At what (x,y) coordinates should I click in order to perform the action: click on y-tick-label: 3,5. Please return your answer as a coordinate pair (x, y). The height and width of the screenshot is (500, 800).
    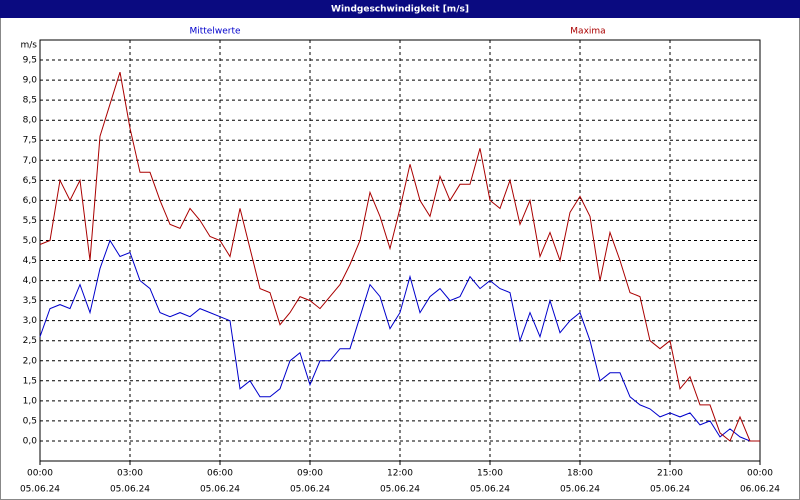
    Looking at the image, I should click on (30, 301).